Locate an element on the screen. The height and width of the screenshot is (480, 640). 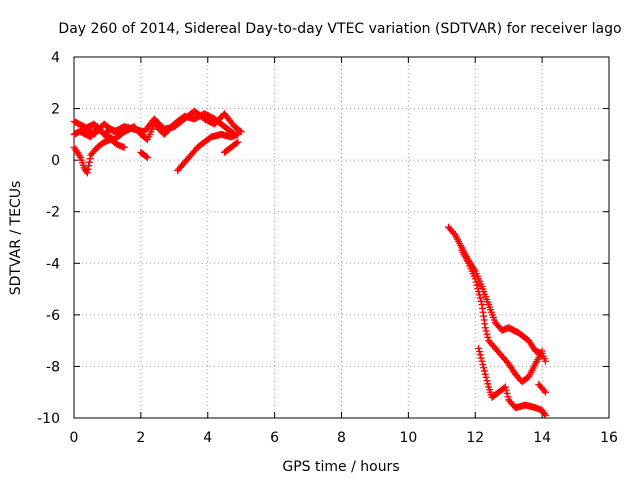
x-axis-label: GPS time / hours is located at coordinates (340, 467).